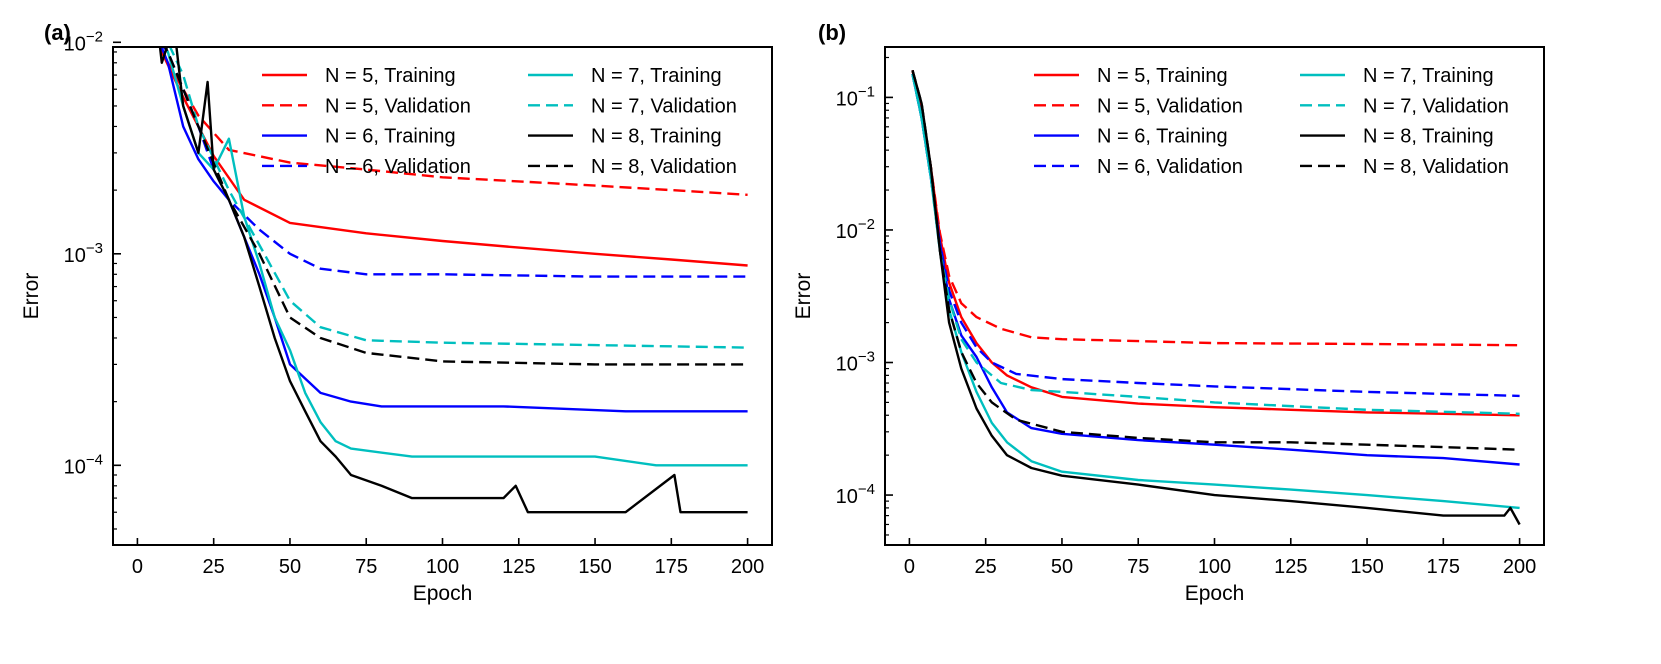 The width and height of the screenshot is (1661, 664). I want to click on y-tick-label: 10⁻¹, so click(855, 96).